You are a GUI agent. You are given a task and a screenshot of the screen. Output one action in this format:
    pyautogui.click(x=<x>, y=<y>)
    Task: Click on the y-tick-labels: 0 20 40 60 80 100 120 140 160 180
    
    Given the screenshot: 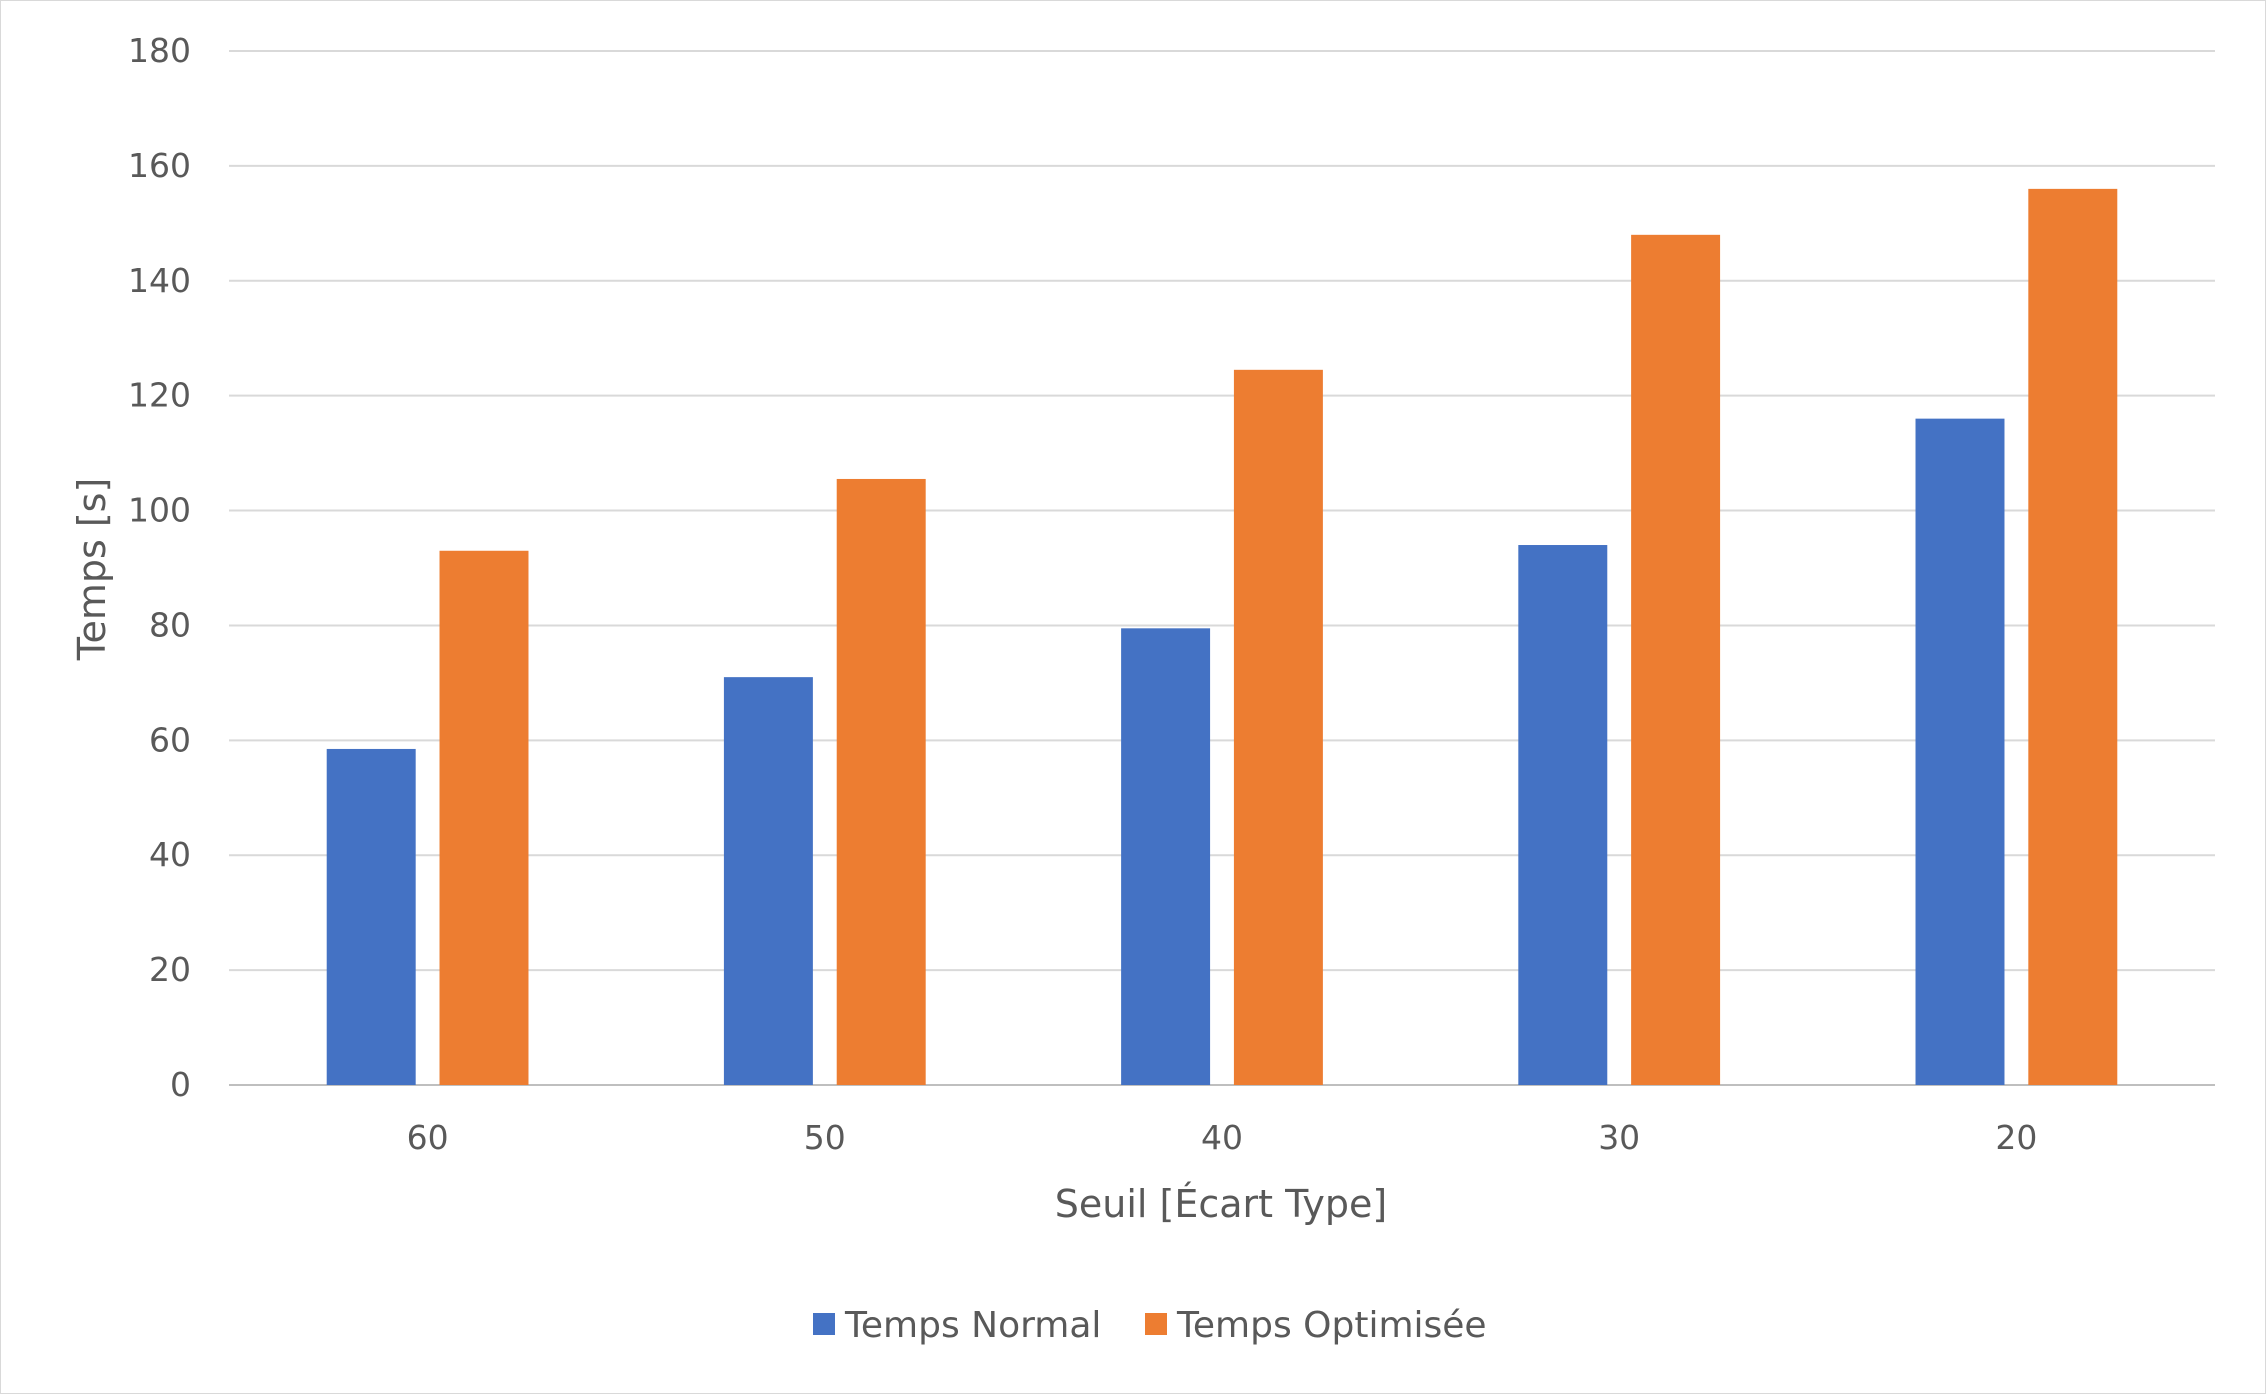 What is the action you would take?
    pyautogui.click(x=159, y=567)
    